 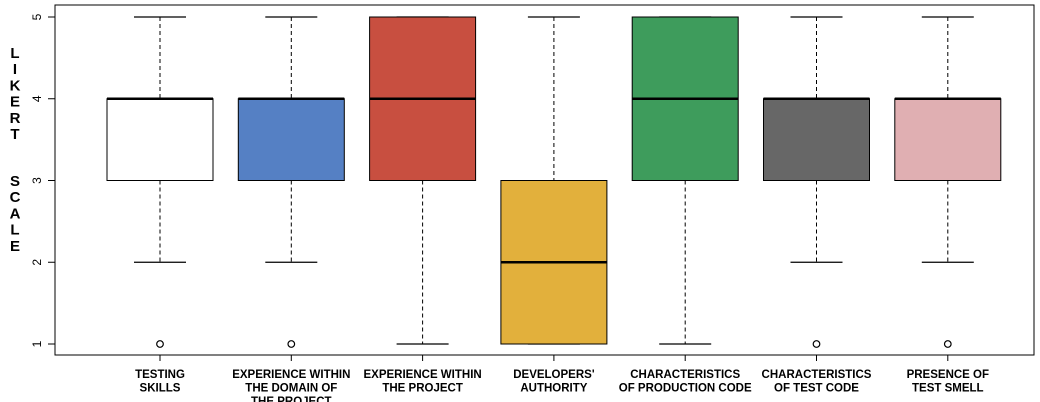 What do you see at coordinates (15, 69) in the screenshot?
I see `y-axis-title-letter: I` at bounding box center [15, 69].